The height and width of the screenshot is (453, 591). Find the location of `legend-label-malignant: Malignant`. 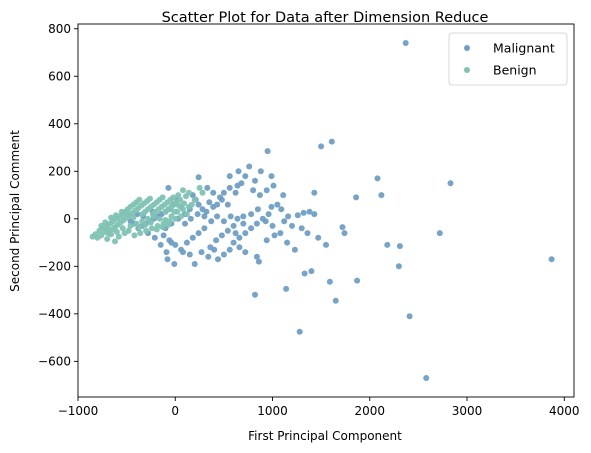

legend-label-malignant: Malignant is located at coordinates (524, 48).